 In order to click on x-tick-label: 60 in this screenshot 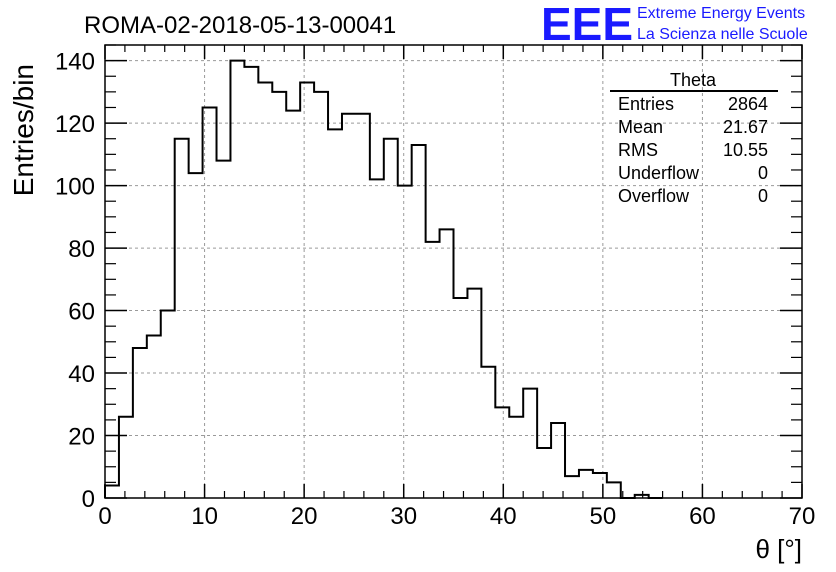, I will do `click(702, 516)`.